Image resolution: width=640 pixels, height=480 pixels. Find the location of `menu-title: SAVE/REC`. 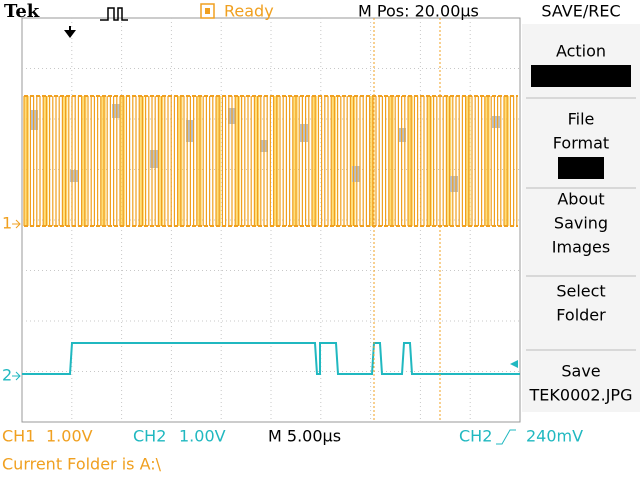

menu-title: SAVE/REC is located at coordinates (580, 11).